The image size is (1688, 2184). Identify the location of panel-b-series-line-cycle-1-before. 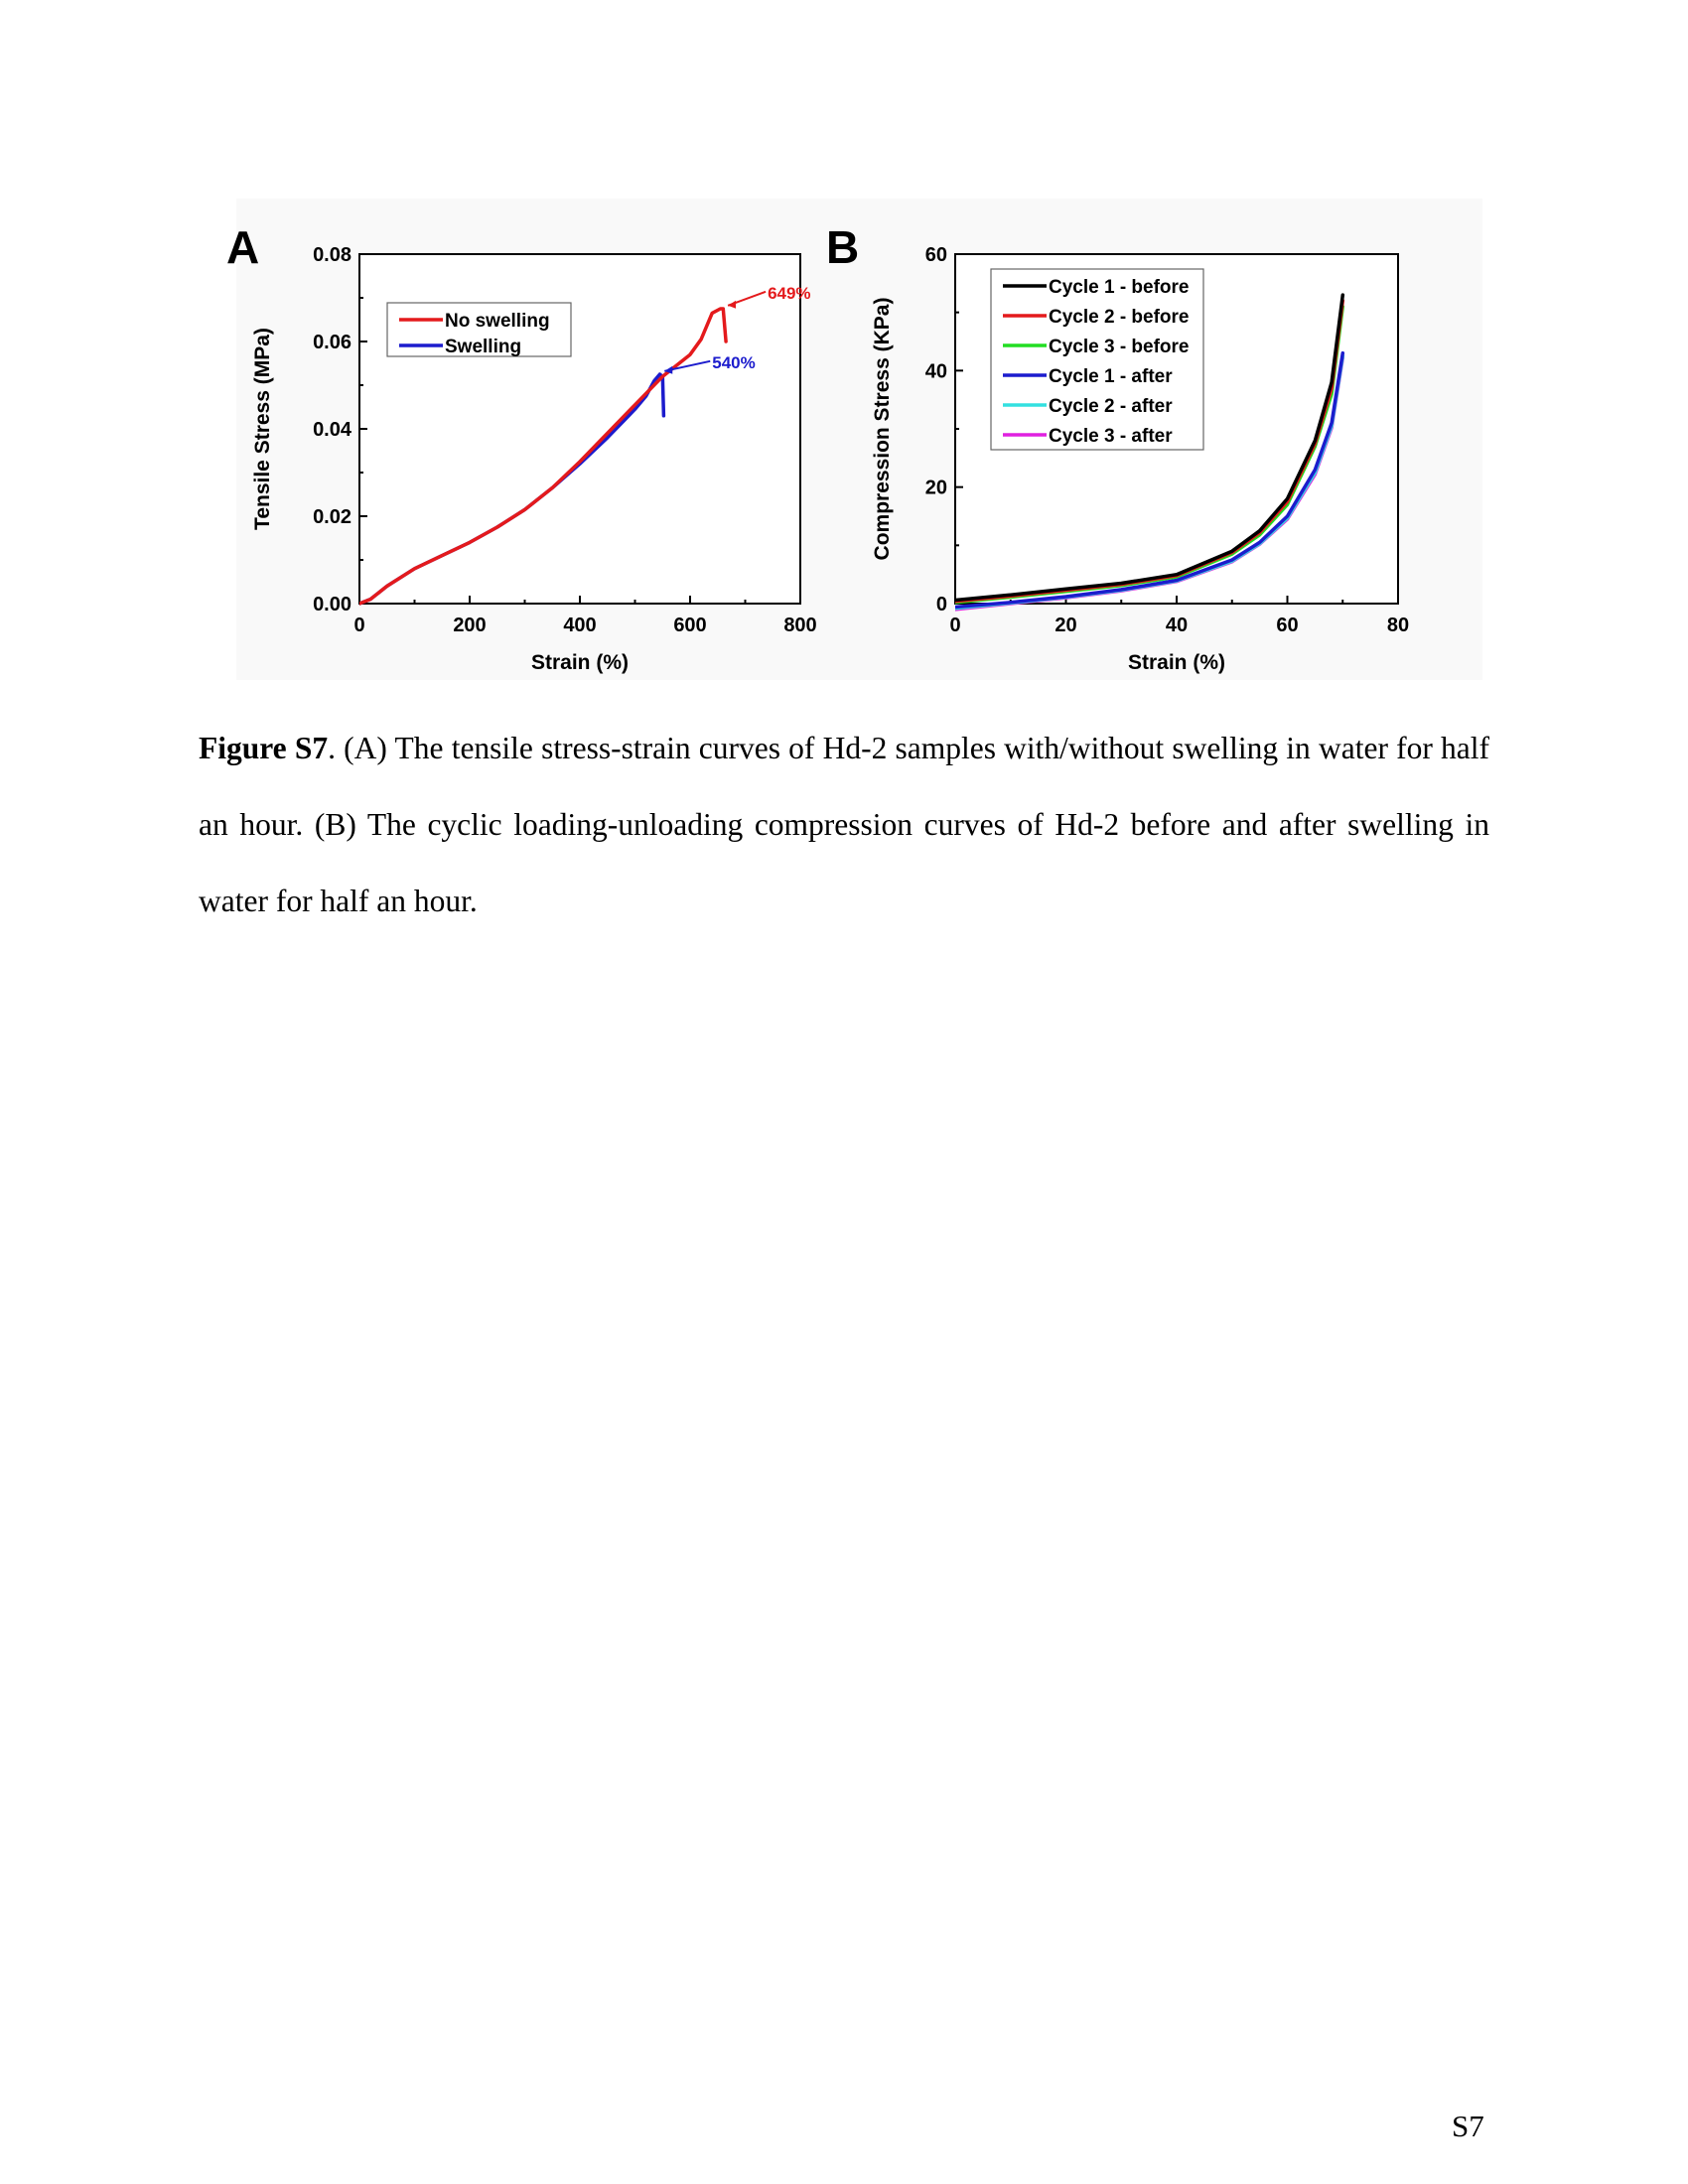
(1150, 448).